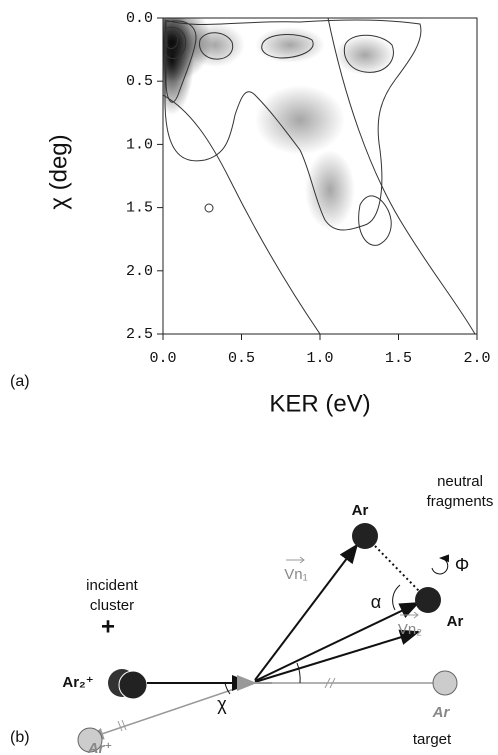 This screenshot has height=755, width=498. Describe the element at coordinates (112, 605) in the screenshot. I see `label: cluster` at that location.